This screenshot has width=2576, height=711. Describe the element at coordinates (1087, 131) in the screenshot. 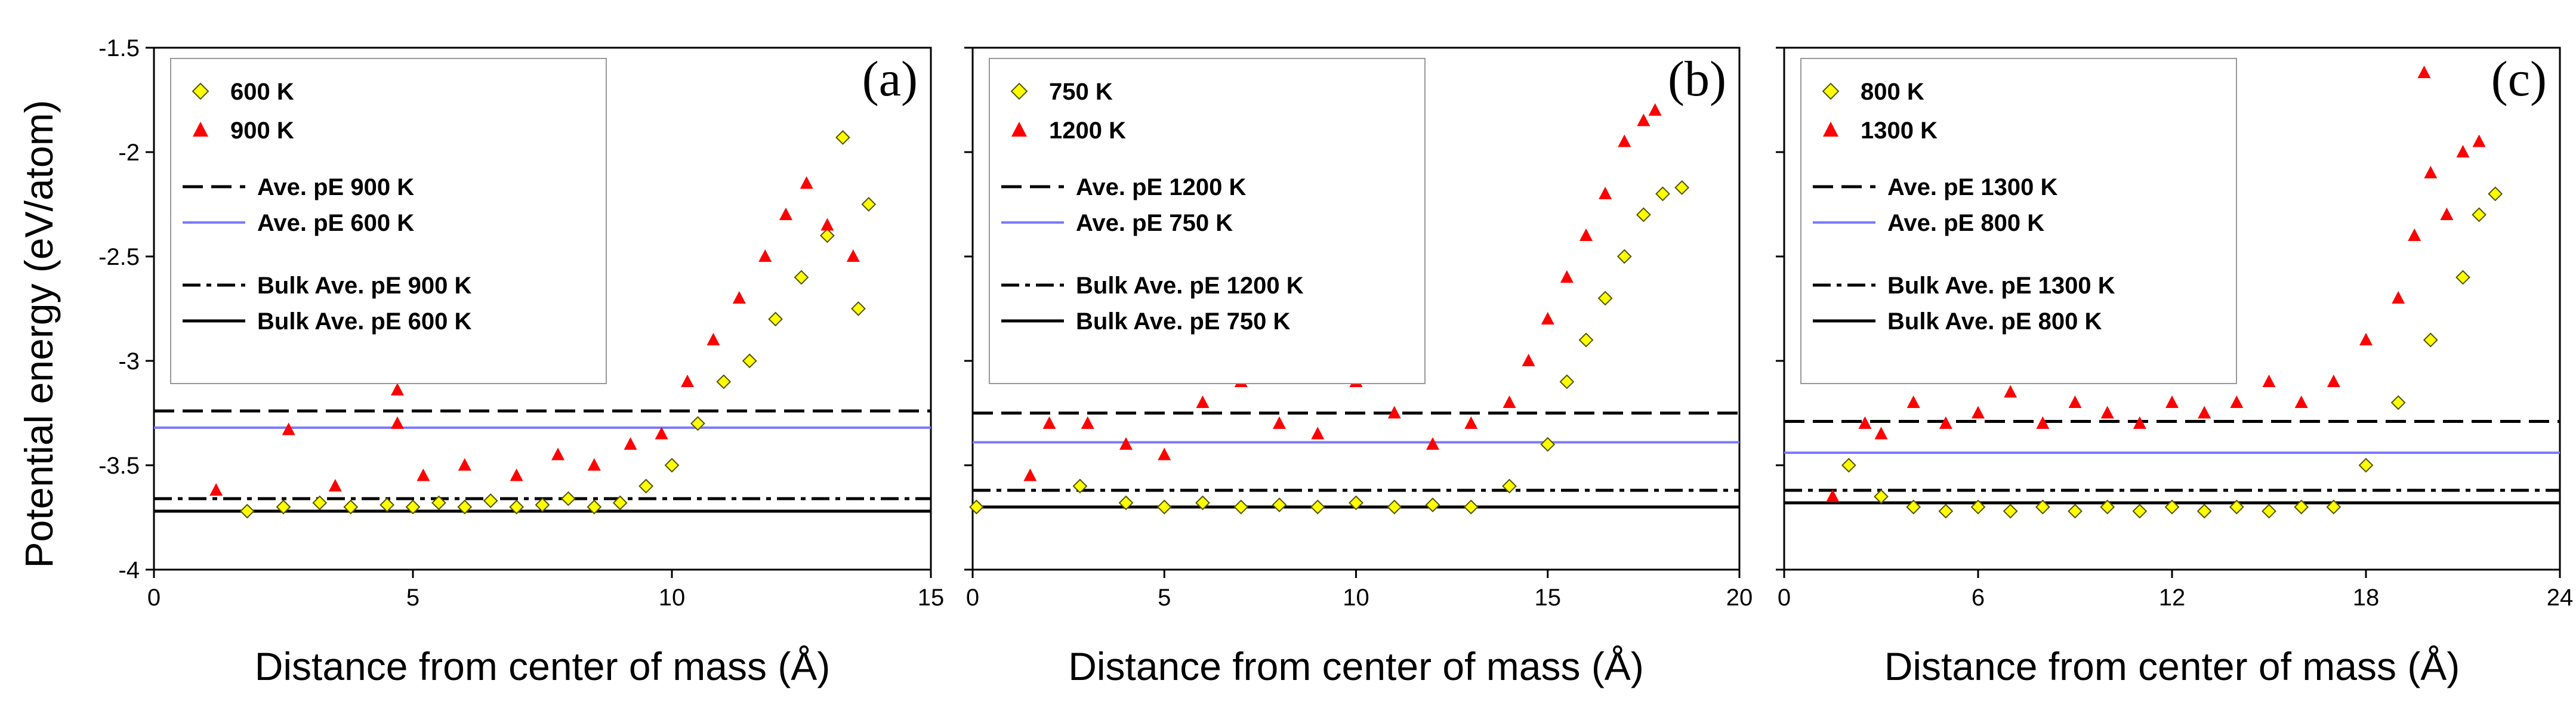

I see `legend-label: 1200 K` at that location.